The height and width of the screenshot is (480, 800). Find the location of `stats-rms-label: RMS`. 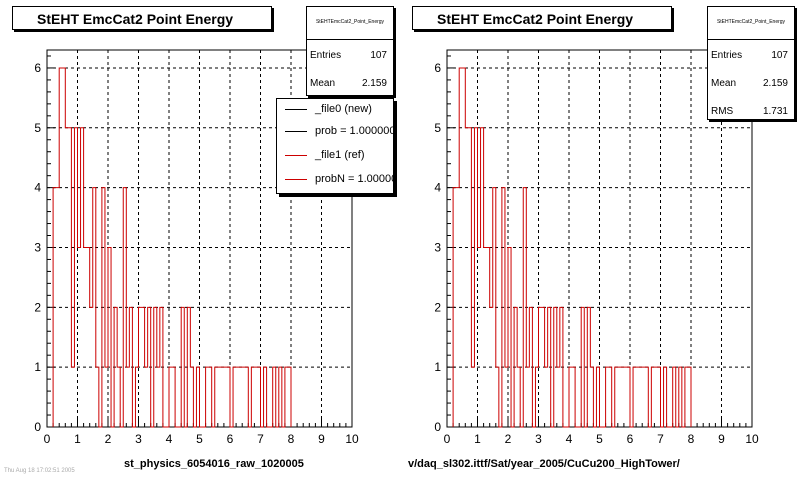

stats-rms-label: RMS is located at coordinates (722, 111).